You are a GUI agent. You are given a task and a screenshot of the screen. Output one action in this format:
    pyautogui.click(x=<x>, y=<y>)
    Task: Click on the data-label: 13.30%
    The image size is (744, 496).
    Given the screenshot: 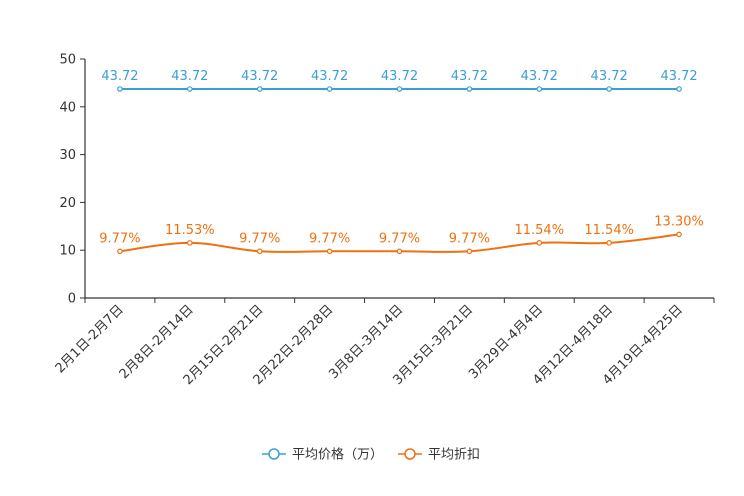 What is the action you would take?
    pyautogui.click(x=679, y=221)
    